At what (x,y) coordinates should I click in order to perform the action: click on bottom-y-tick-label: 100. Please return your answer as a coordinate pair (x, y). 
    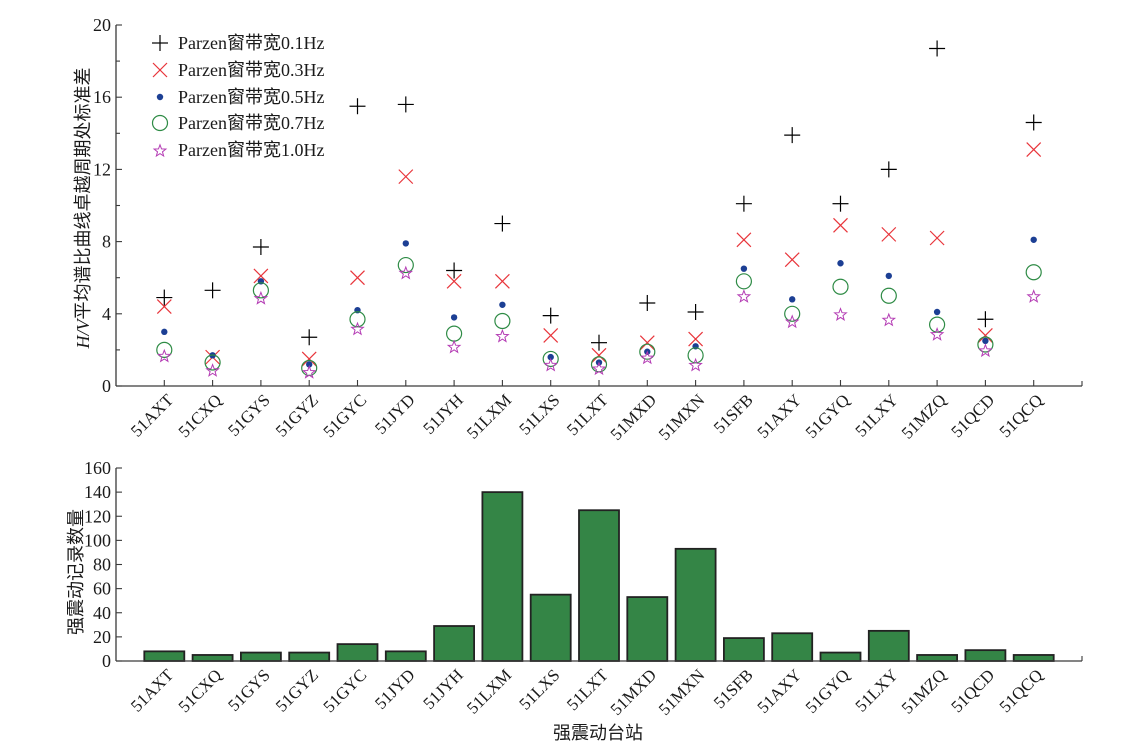
    Looking at the image, I should click on (97, 540).